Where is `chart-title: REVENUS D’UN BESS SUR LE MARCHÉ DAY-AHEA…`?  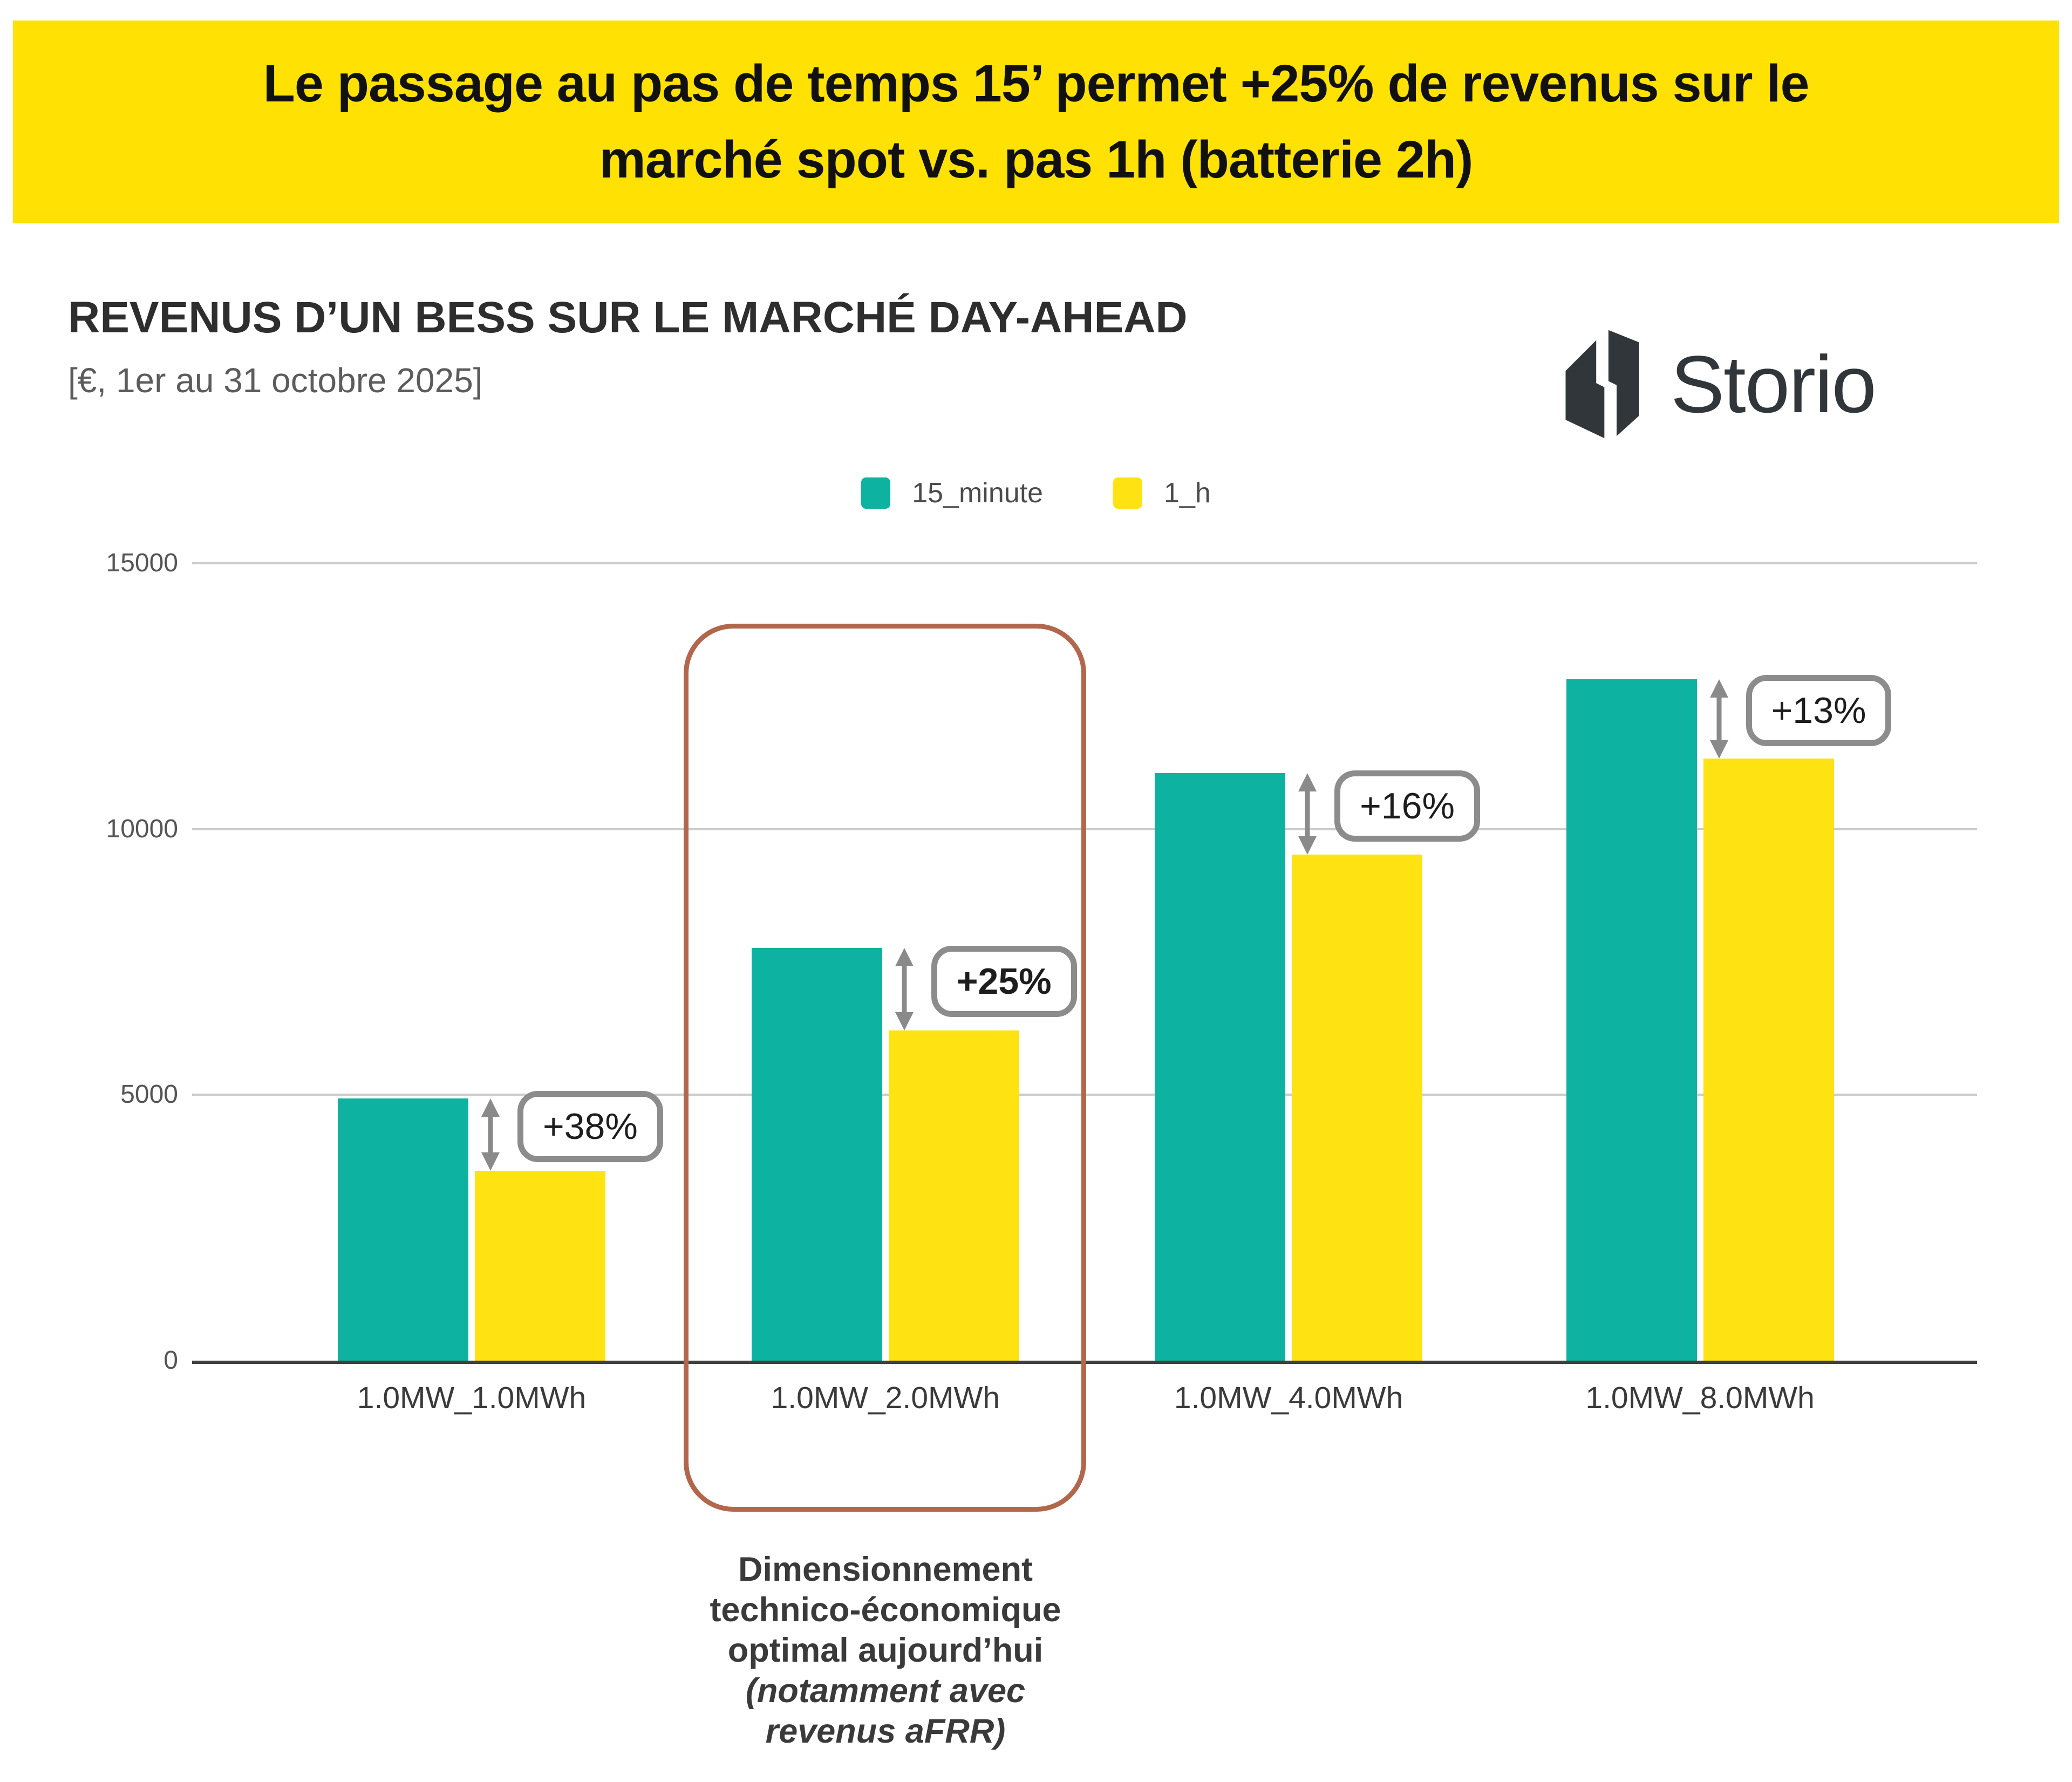
chart-title: REVENUS D’UN BESS SUR LE MARCHÉ DAY-AHEA… is located at coordinates (628, 317).